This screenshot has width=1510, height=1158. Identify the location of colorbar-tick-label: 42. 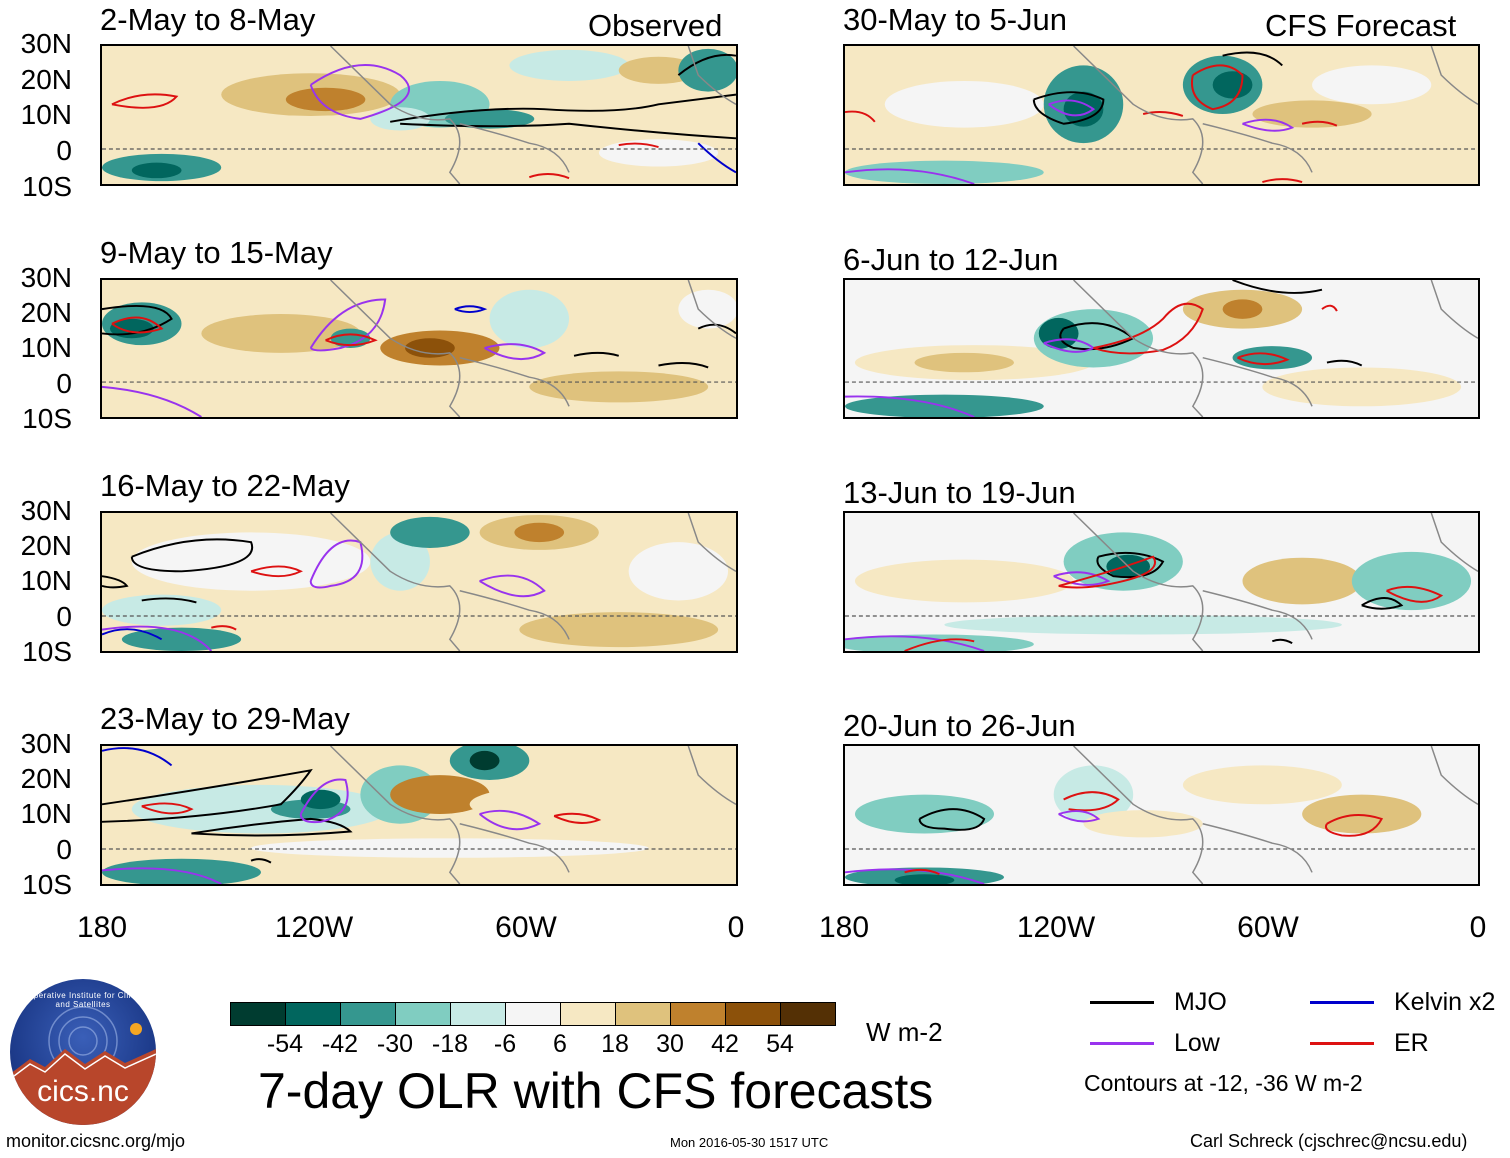
(725, 1044).